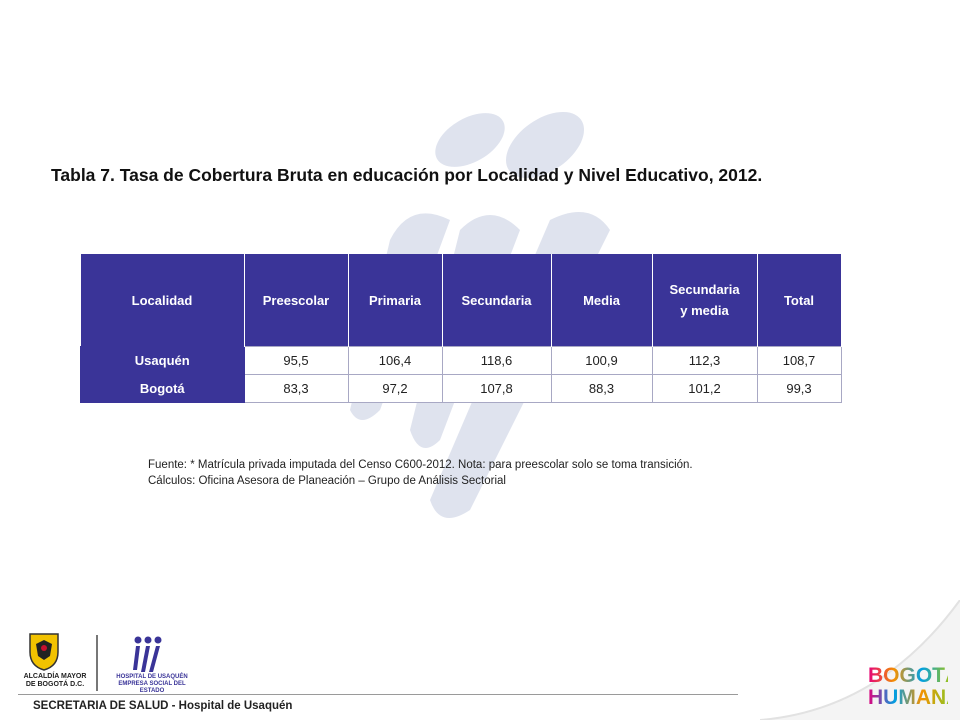 The image size is (960, 720). I want to click on table-cell: 101,2, so click(704, 388).